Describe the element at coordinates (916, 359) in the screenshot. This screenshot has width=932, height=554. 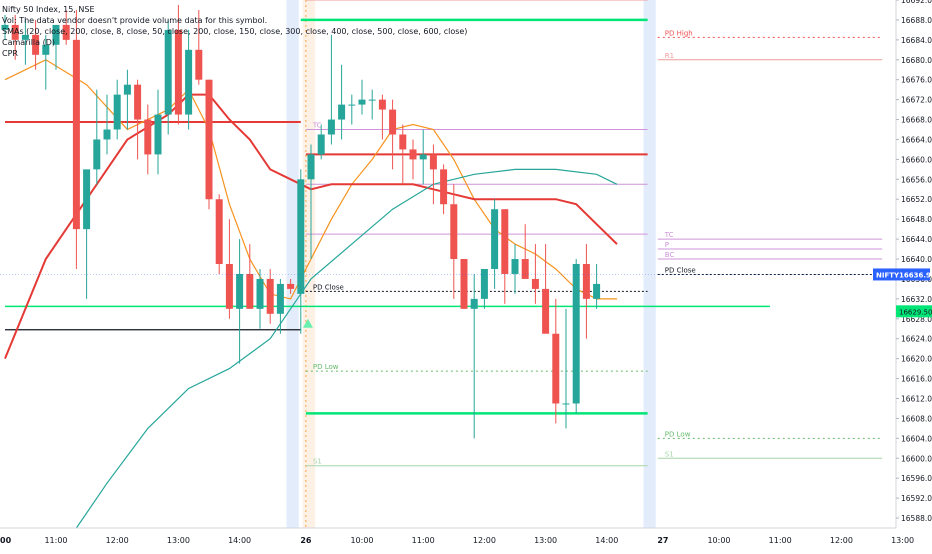
I see `price-tick-label: 16620.00` at that location.